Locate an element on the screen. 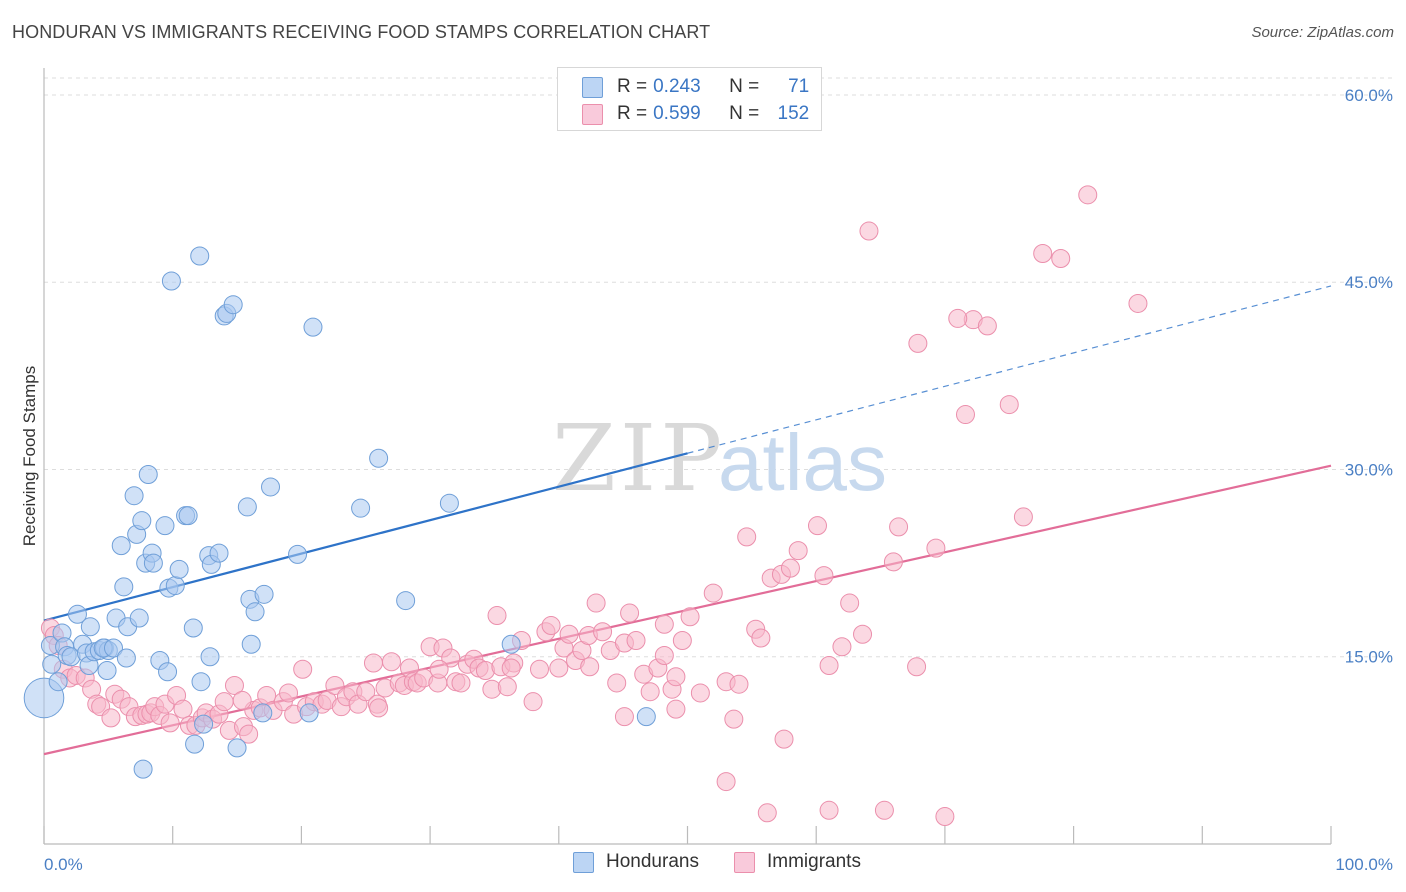 Image resolution: width=1406 pixels, height=892 pixels. watermark-zip: ZIP is located at coordinates (639, 458).